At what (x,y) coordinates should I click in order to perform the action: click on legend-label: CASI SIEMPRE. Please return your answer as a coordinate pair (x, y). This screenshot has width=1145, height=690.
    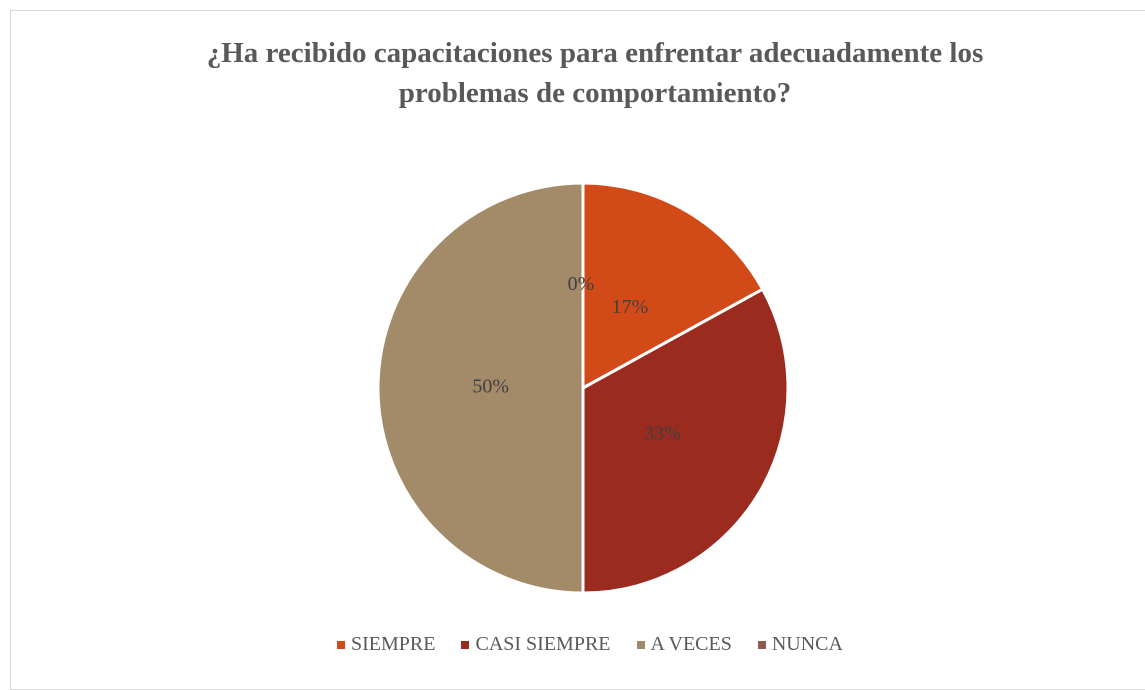
    Looking at the image, I should click on (543, 644).